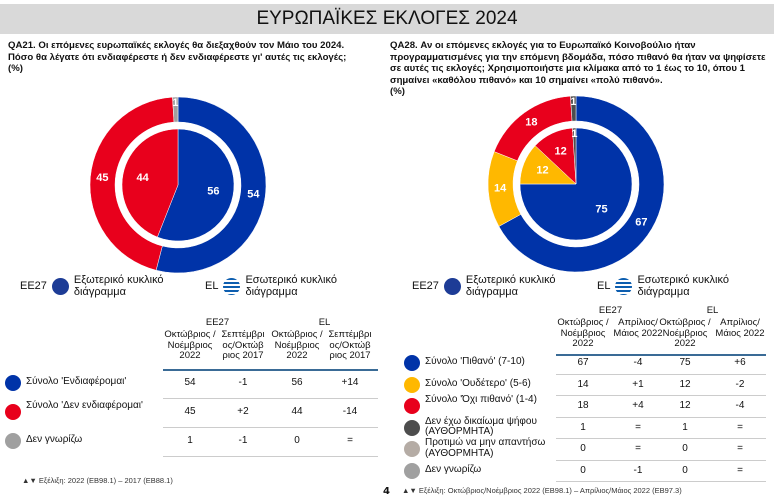 The image size is (774, 500). Describe the element at coordinates (84, 405) in the screenshot. I see `row-label: Σύνολο 'Δεν ενδιαφέρομαι'` at that location.